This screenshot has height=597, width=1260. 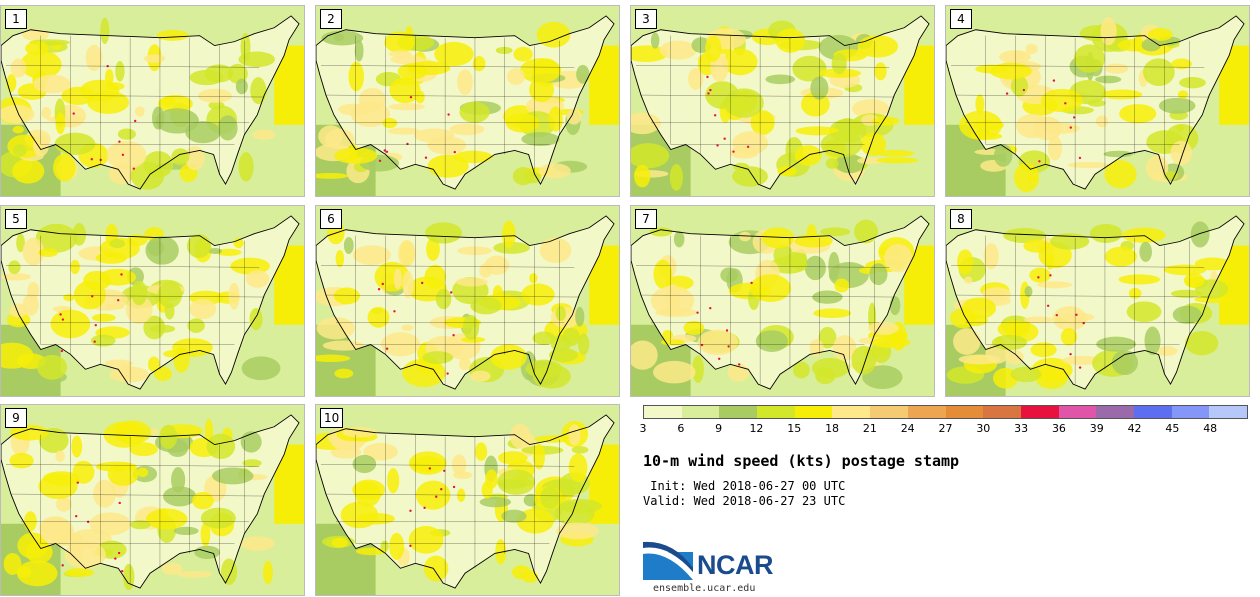 I want to click on colorbar-tick-label: 18, so click(x=832, y=428).